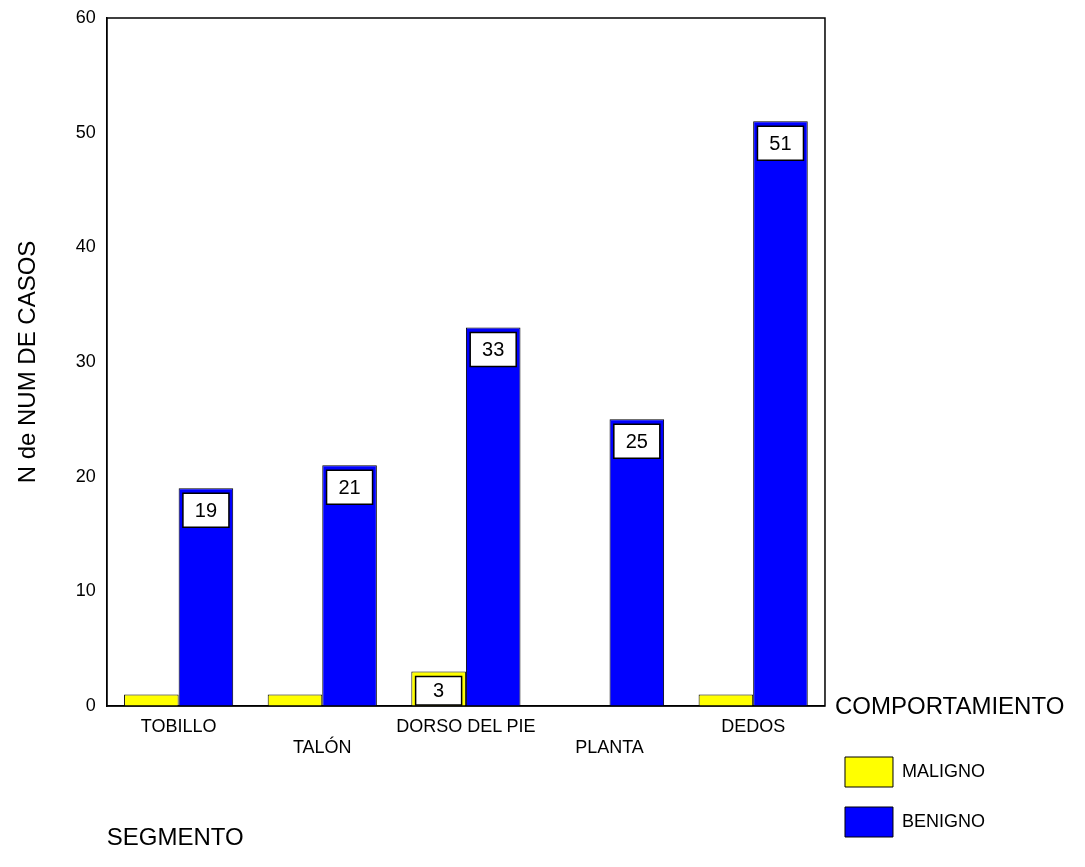  Describe the element at coordinates (439, 690) in the screenshot. I see `data-label: 3` at that location.